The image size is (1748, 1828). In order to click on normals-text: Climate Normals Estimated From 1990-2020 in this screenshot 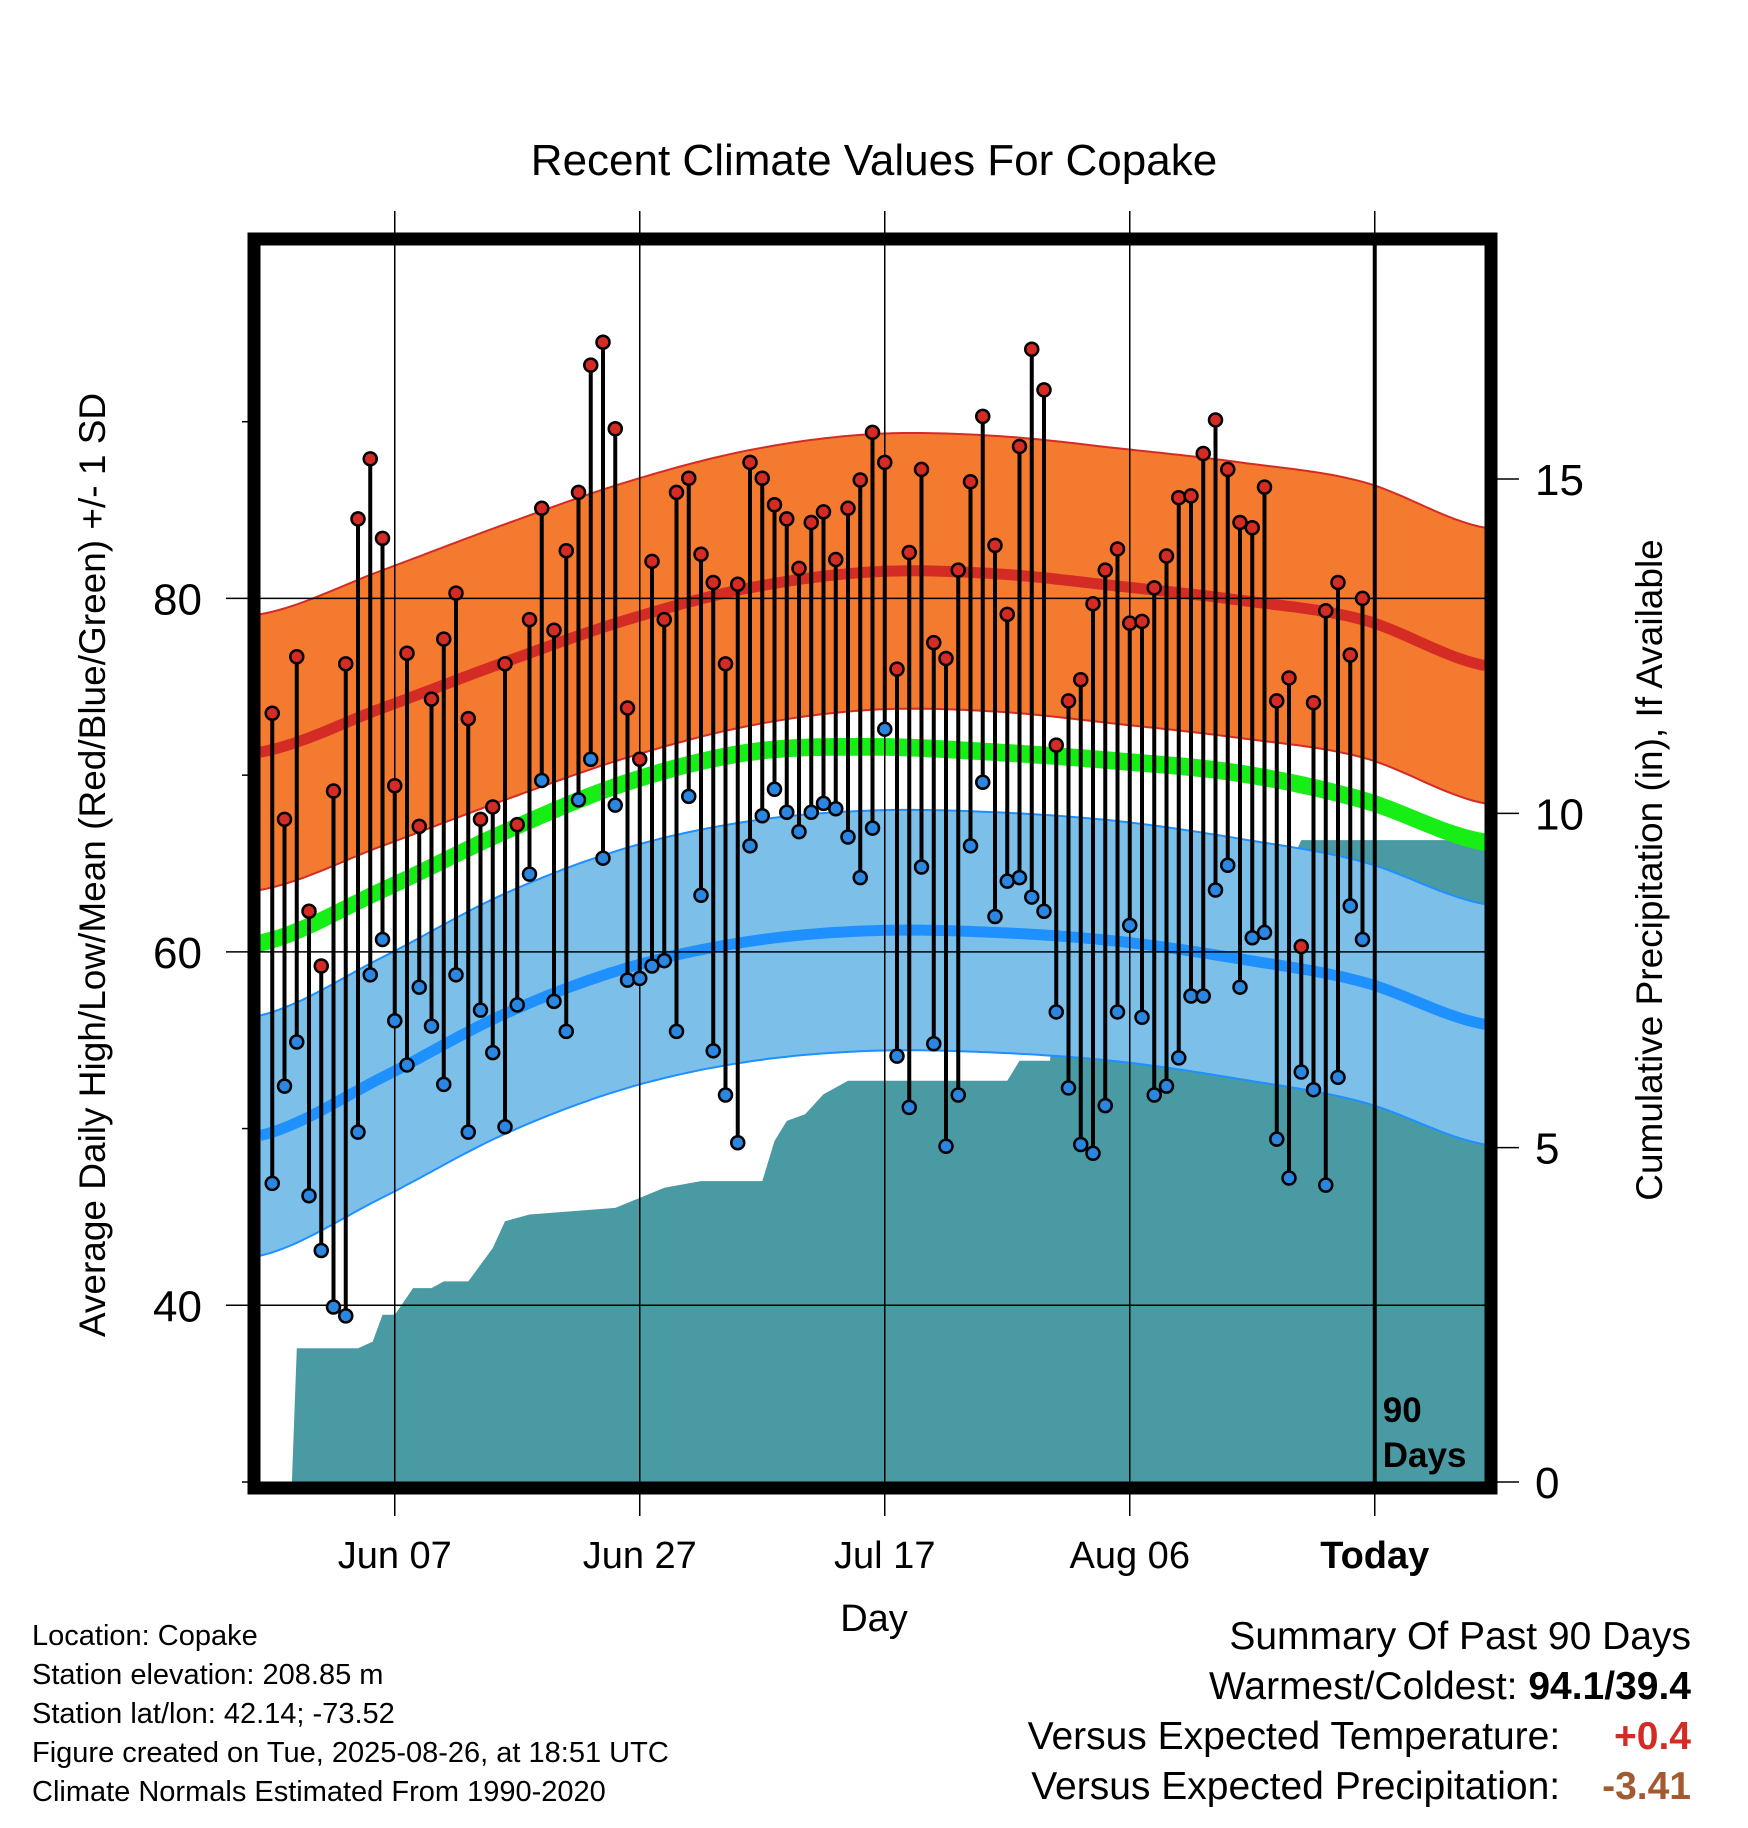, I will do `click(319, 1792)`.